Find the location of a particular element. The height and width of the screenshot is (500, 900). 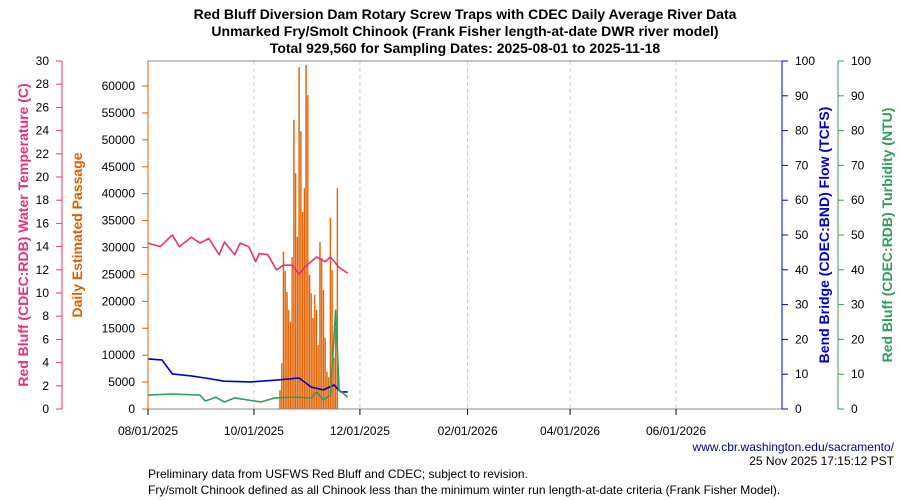

temperature-tick-label: 0 is located at coordinates (45, 409).